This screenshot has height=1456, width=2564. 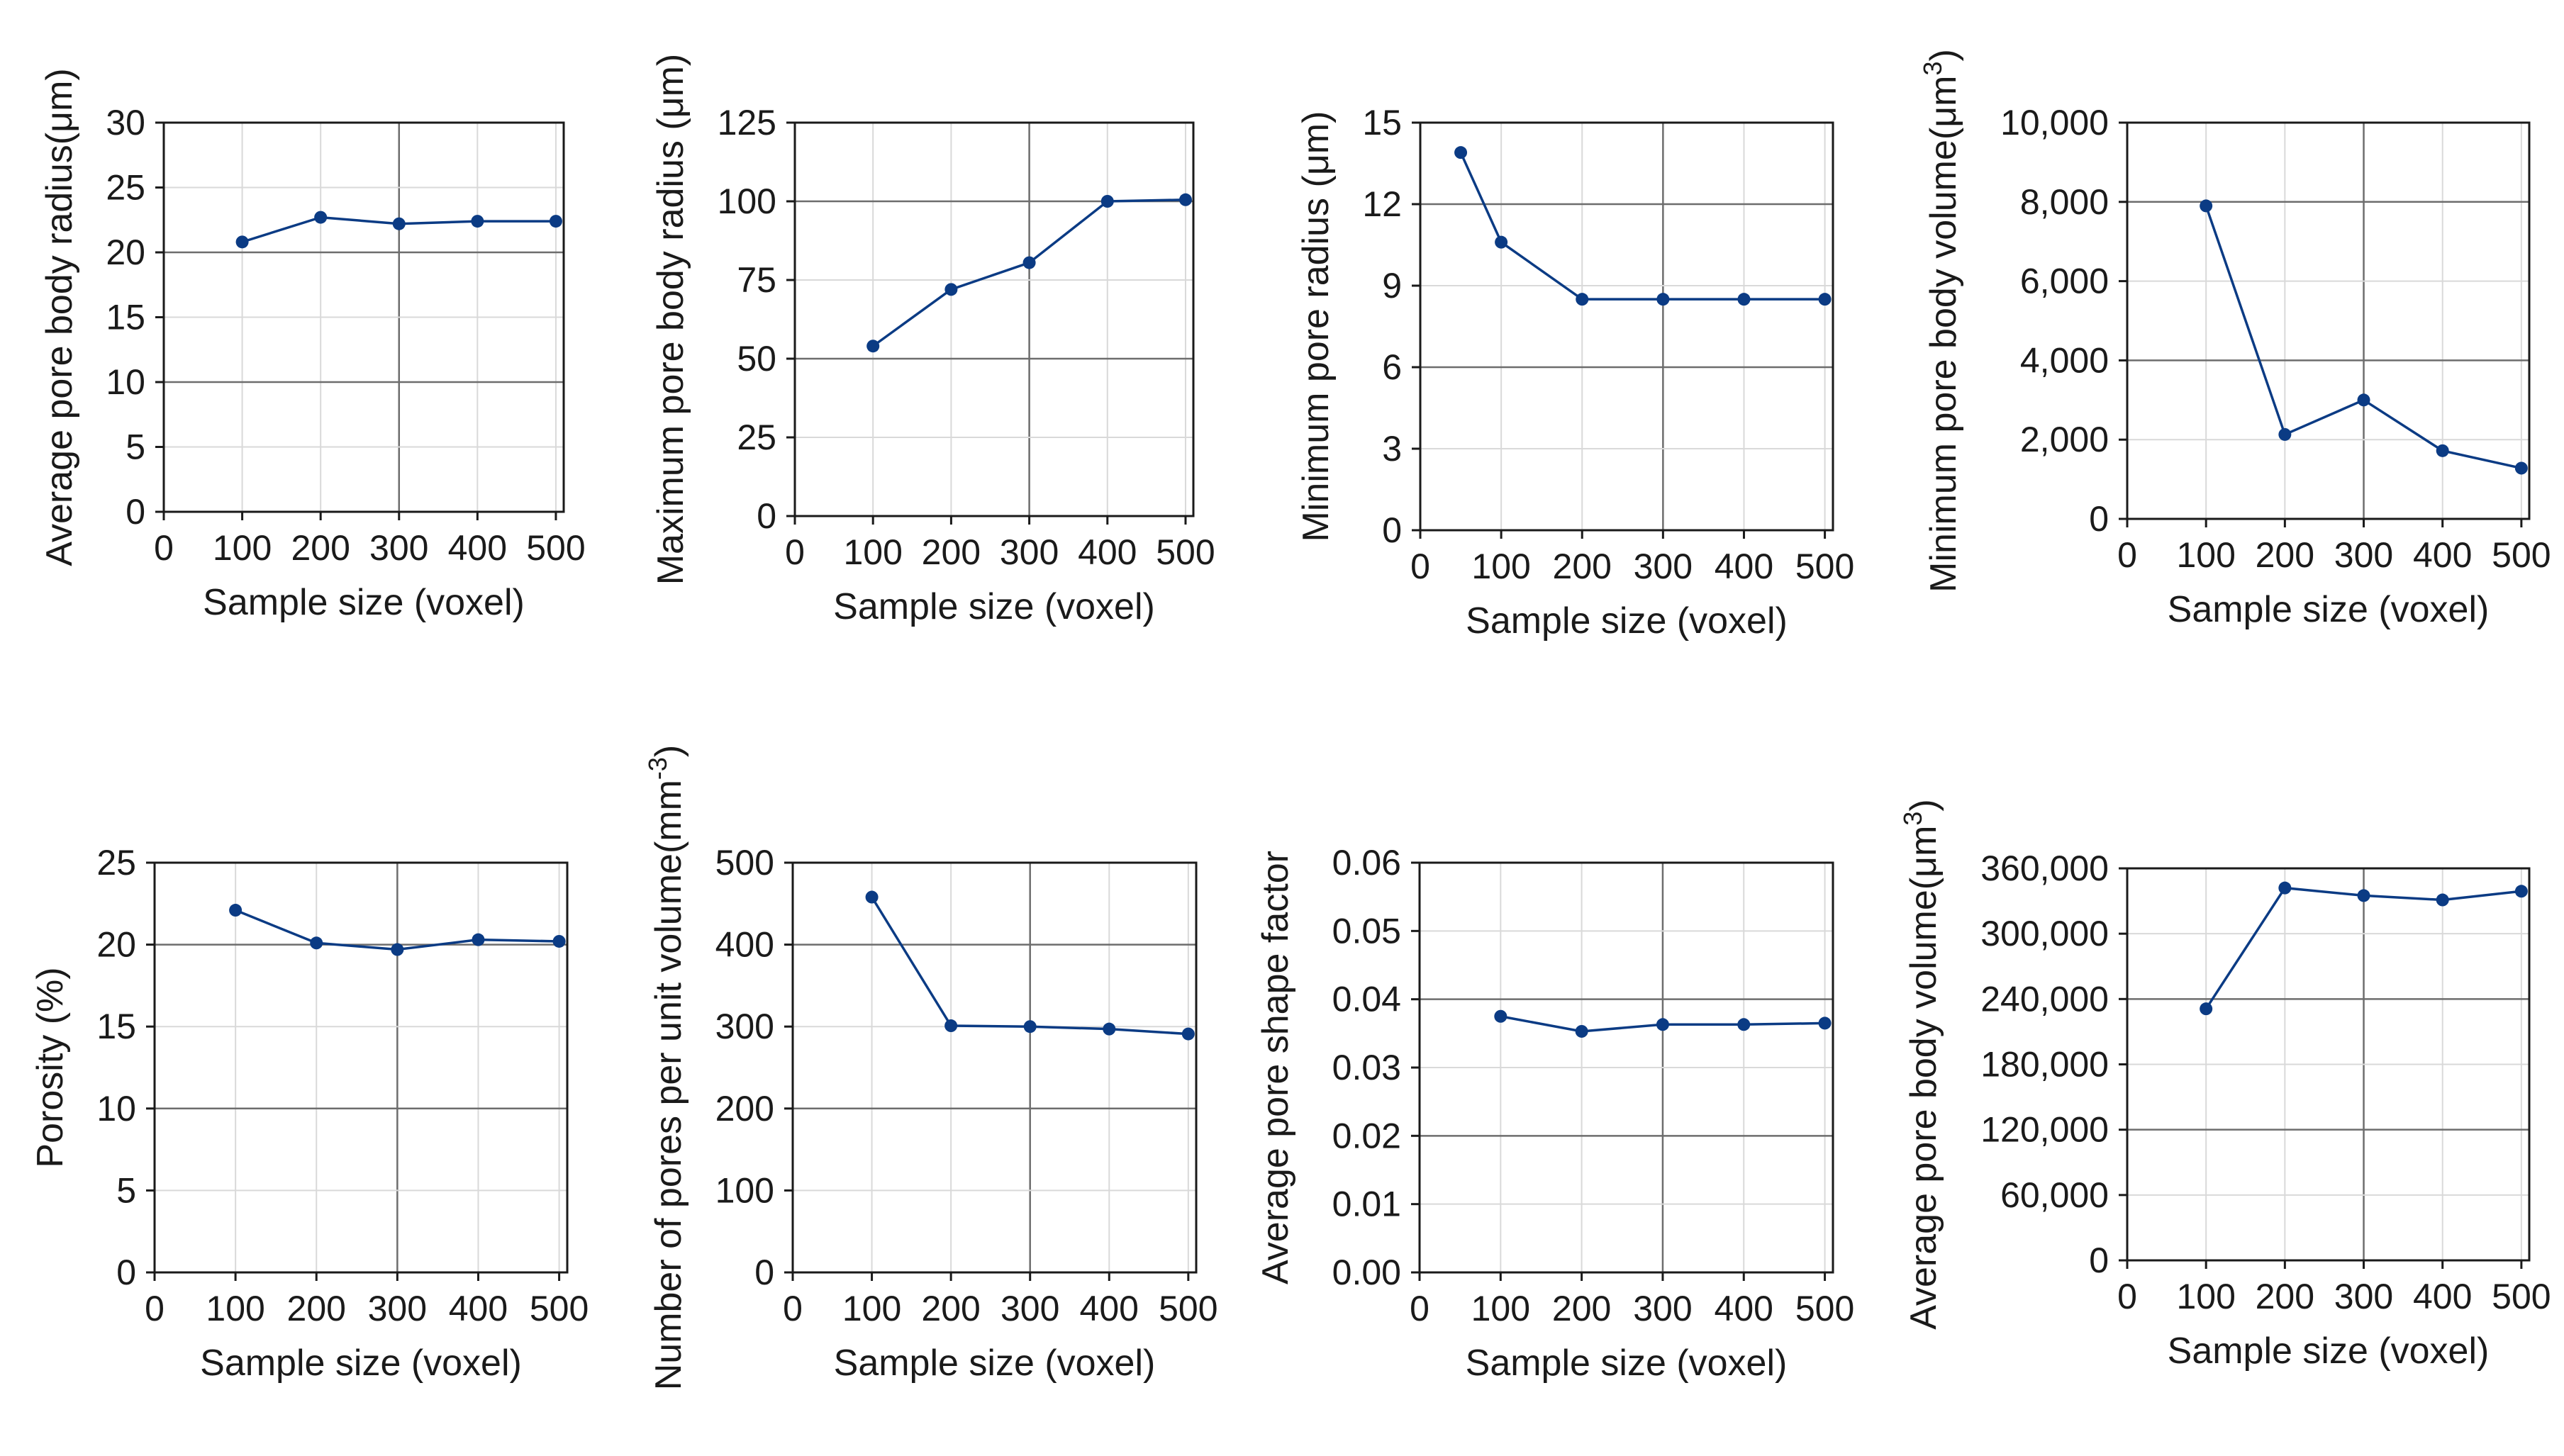 What do you see at coordinates (1366, 1205) in the screenshot?
I see `y-tick-label: 0.01` at bounding box center [1366, 1205].